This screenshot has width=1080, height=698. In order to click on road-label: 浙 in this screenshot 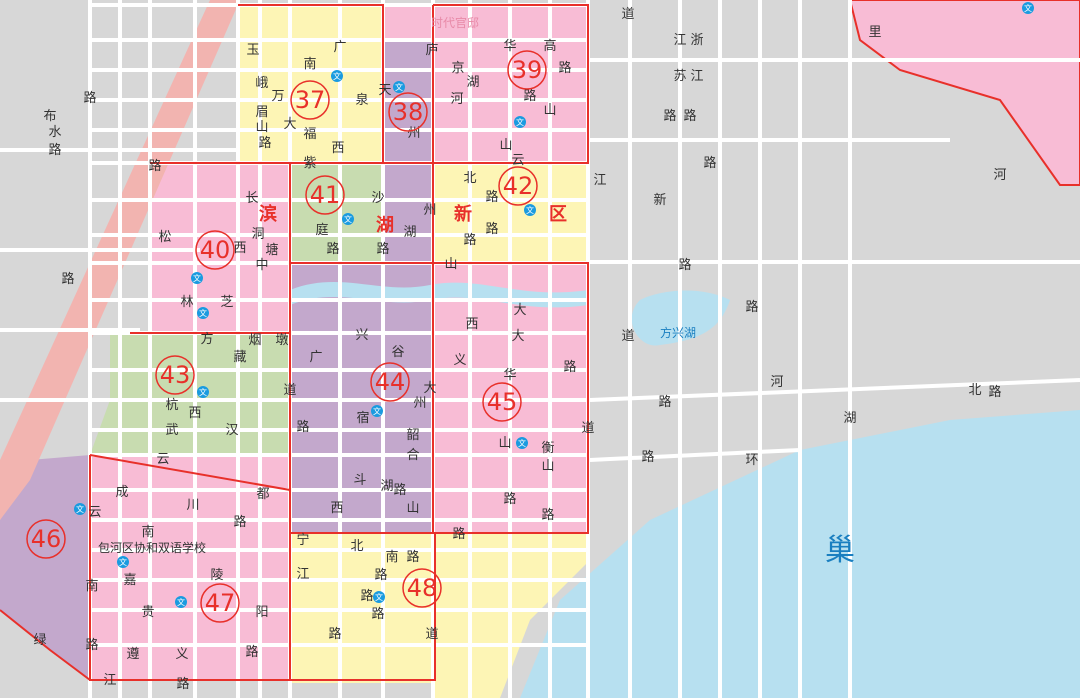, I will do `click(696, 40)`.